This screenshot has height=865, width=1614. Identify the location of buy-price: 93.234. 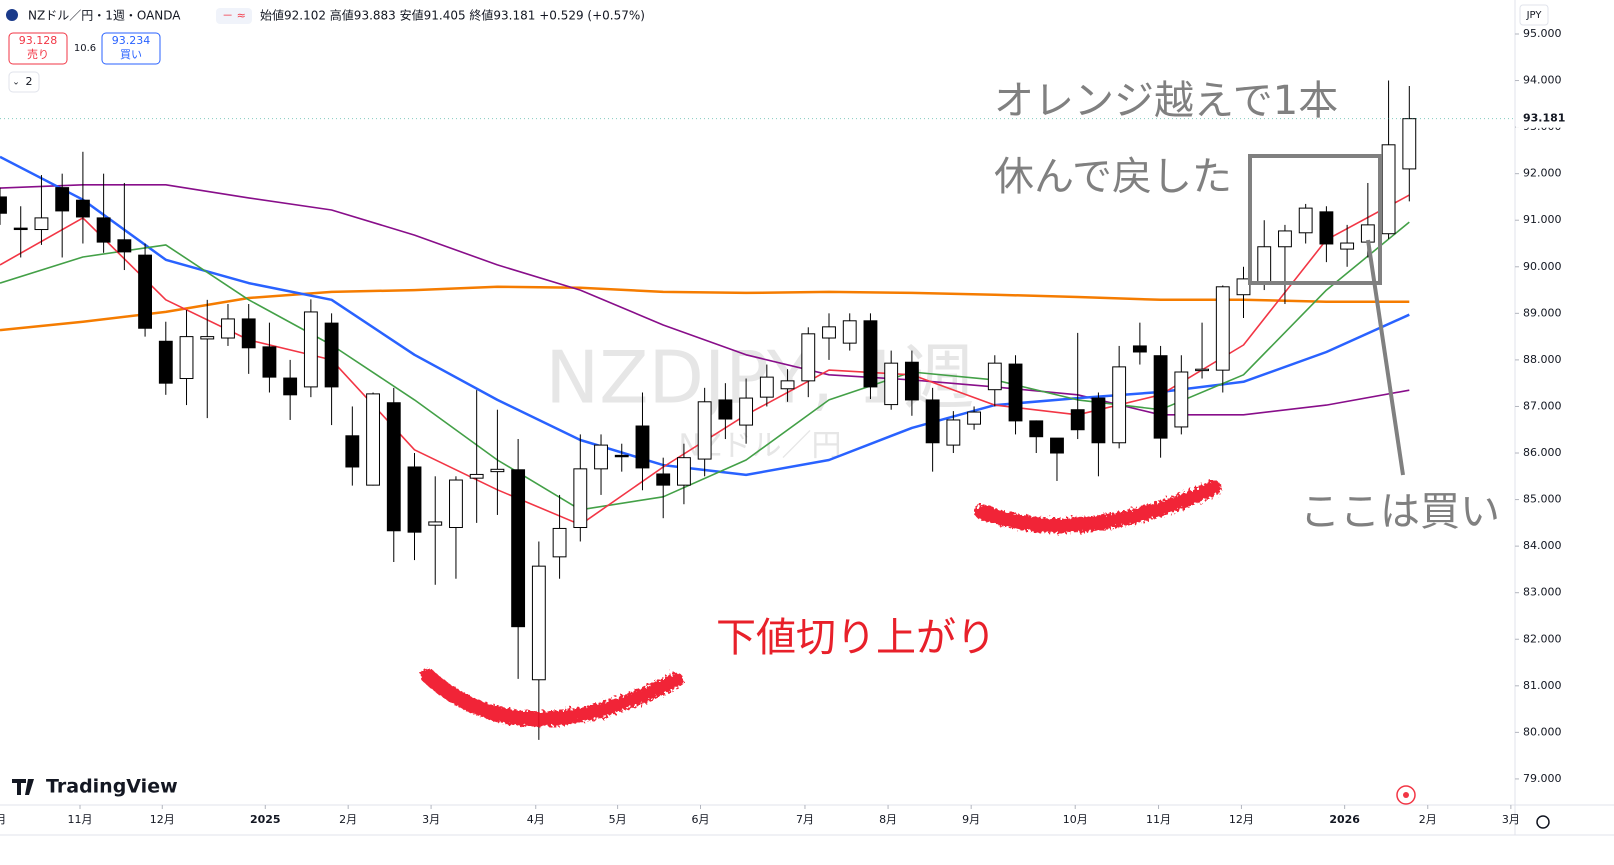
(131, 40).